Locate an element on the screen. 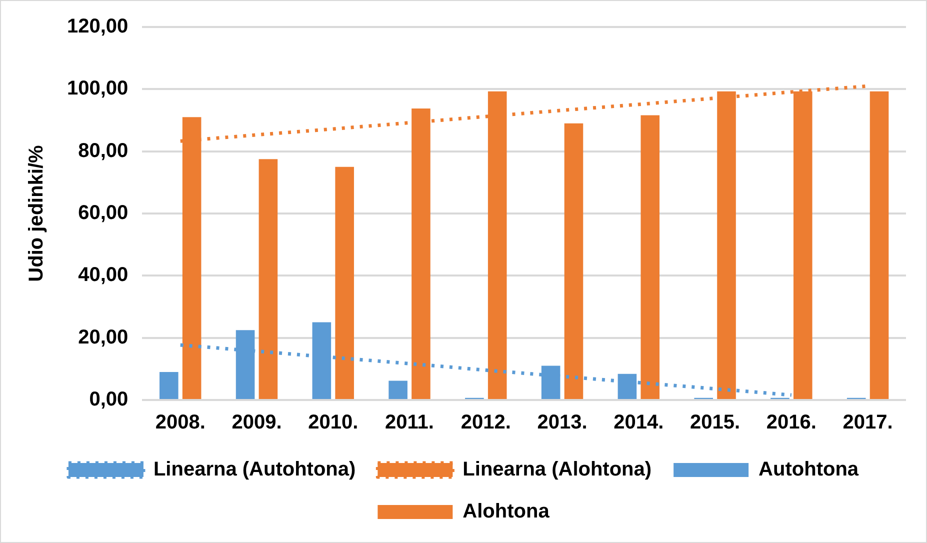 Image resolution: width=927 pixels, height=543 pixels. x-tick-label: 2017. is located at coordinates (867, 423).